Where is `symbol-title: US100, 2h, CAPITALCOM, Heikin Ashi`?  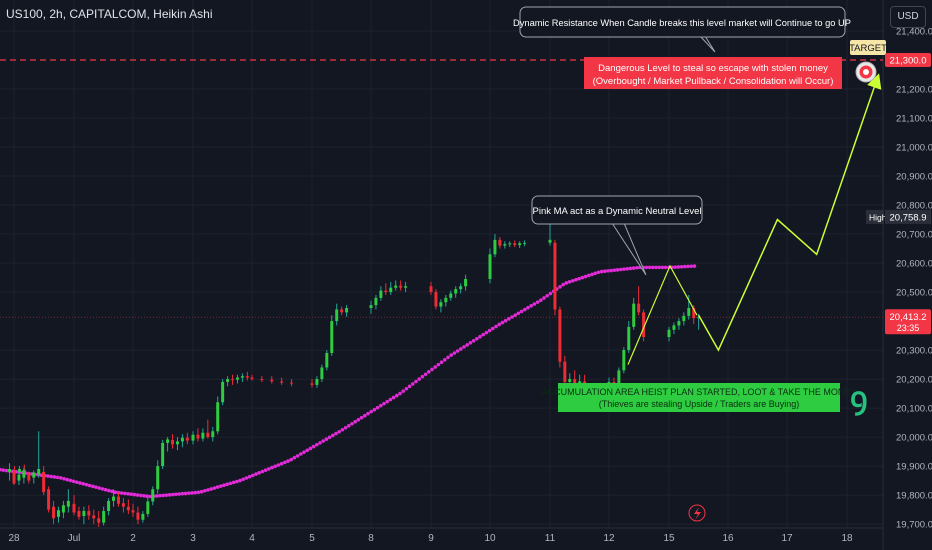
symbol-title: US100, 2h, CAPITALCOM, Heikin Ashi is located at coordinates (109, 14).